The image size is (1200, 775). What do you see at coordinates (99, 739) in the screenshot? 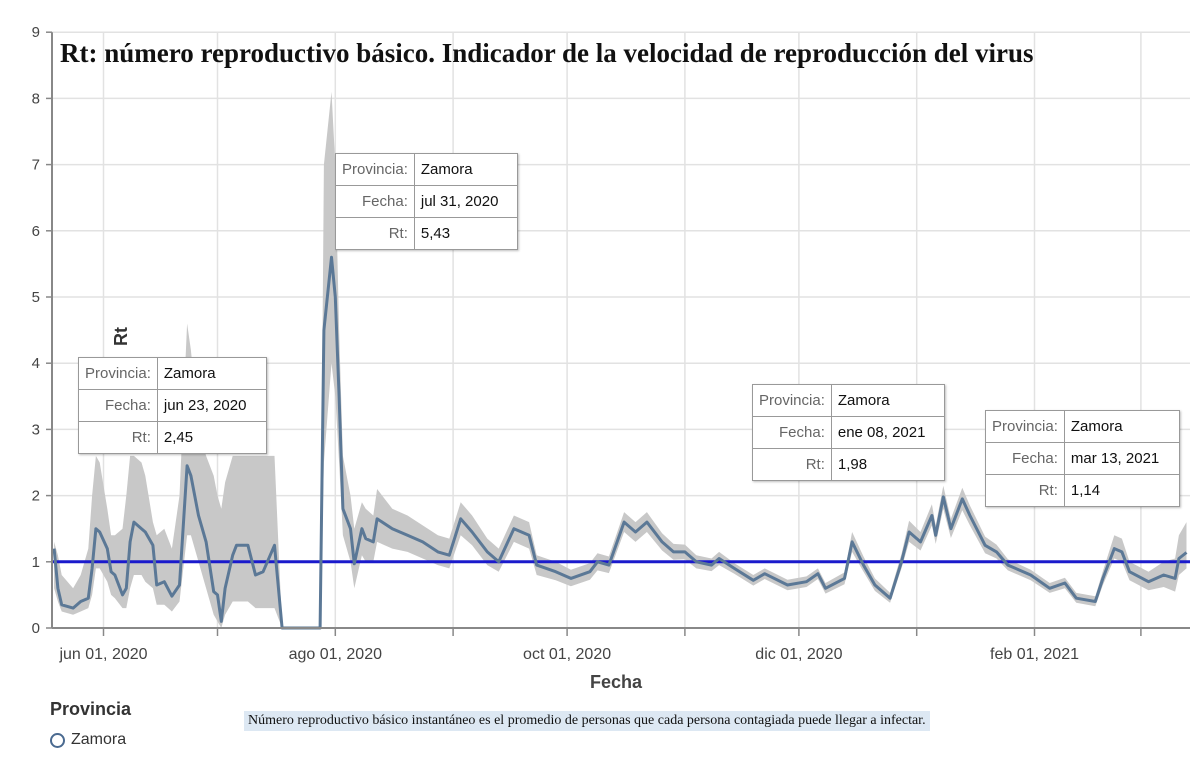
I see `legend-label: Zamora` at bounding box center [99, 739].